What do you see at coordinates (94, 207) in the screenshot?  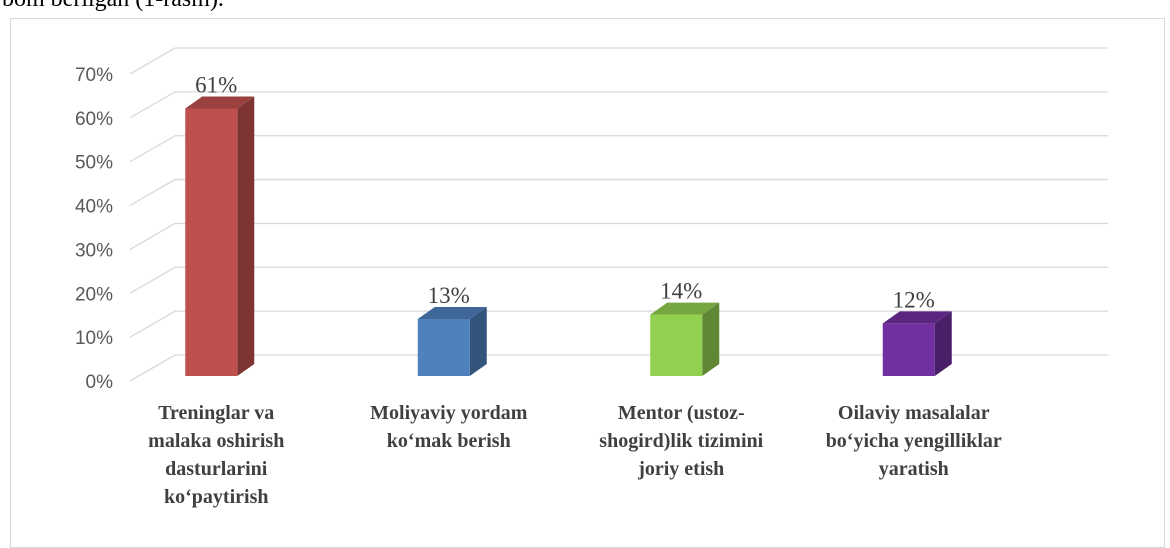 I see `y-tick-label: 40%` at bounding box center [94, 207].